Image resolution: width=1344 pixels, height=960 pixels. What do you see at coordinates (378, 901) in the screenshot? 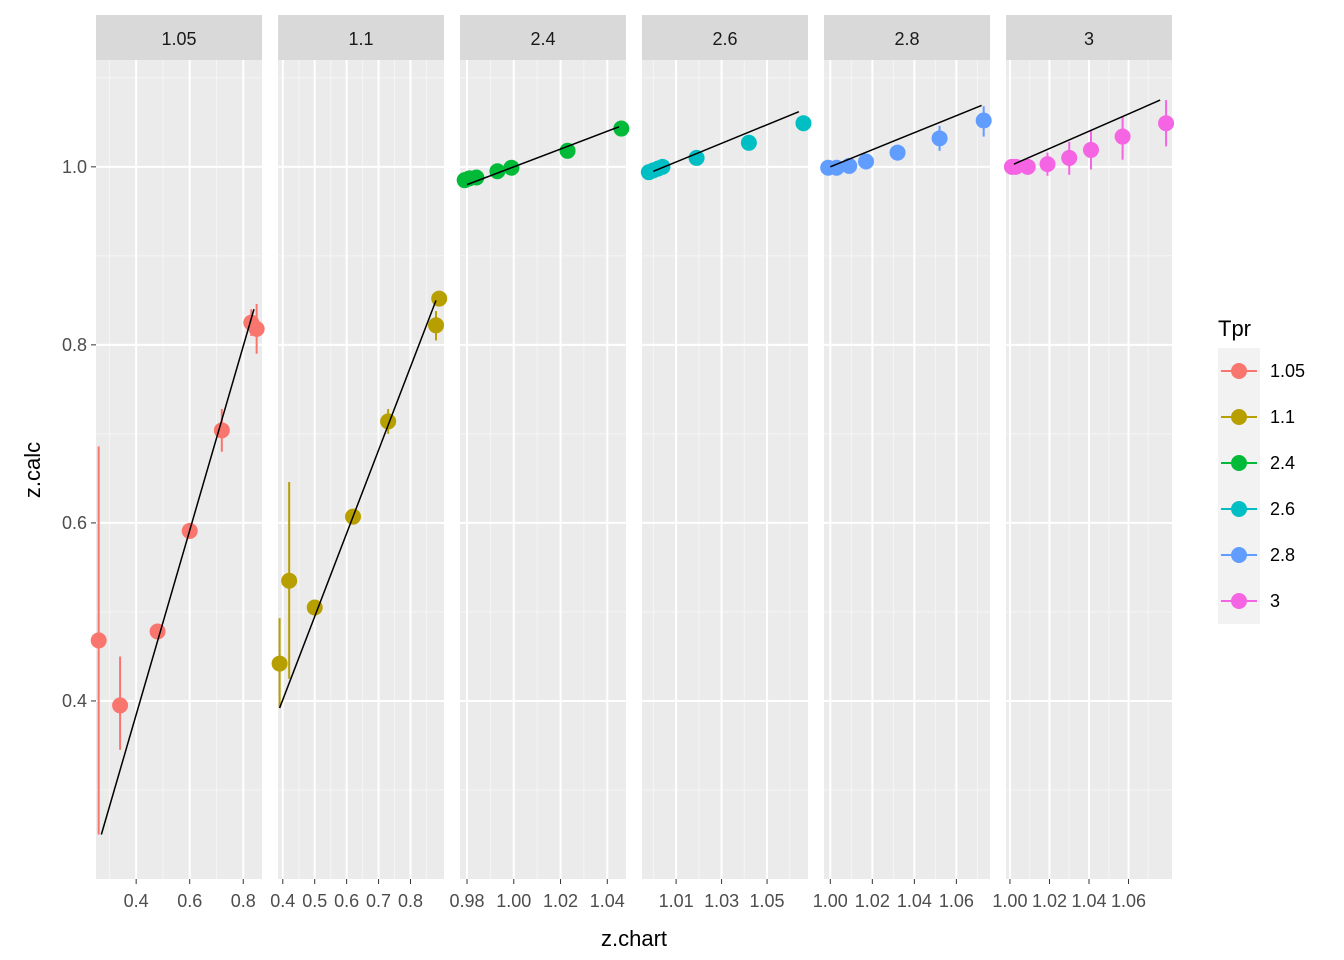
I see `x-tick-label: 0.7` at bounding box center [378, 901].